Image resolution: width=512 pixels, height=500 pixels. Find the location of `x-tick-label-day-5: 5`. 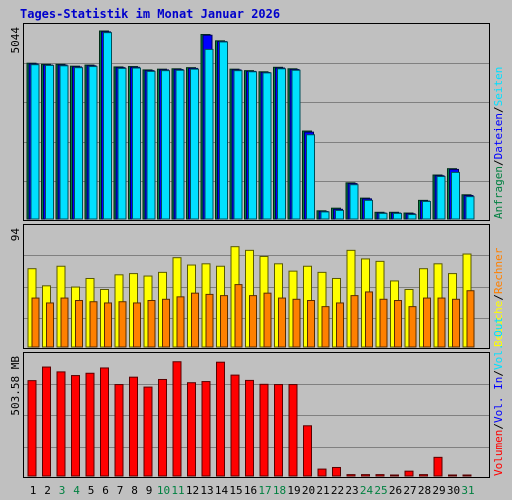

x-tick-label-day-5: 5 is located at coordinates (91, 490).